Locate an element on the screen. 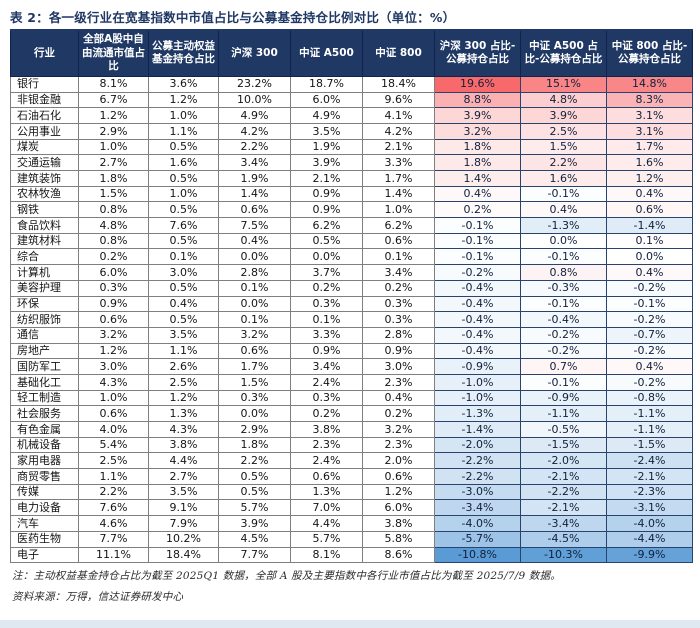  table-row: 建筑装饰 1.8% 0.5% 1.9% 2.1% 1.7% 1.4% 1.6% 1.2% is located at coordinates (351, 178).